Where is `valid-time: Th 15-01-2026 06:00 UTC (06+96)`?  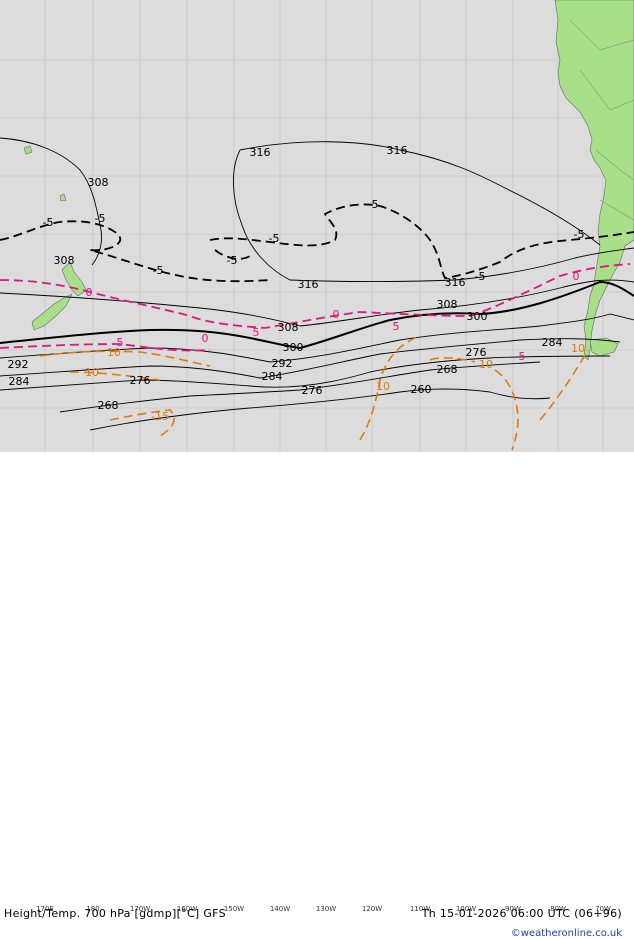 valid-time: Th 15-01-2026 06:00 UTC (06+96) is located at coordinates (521, 913).